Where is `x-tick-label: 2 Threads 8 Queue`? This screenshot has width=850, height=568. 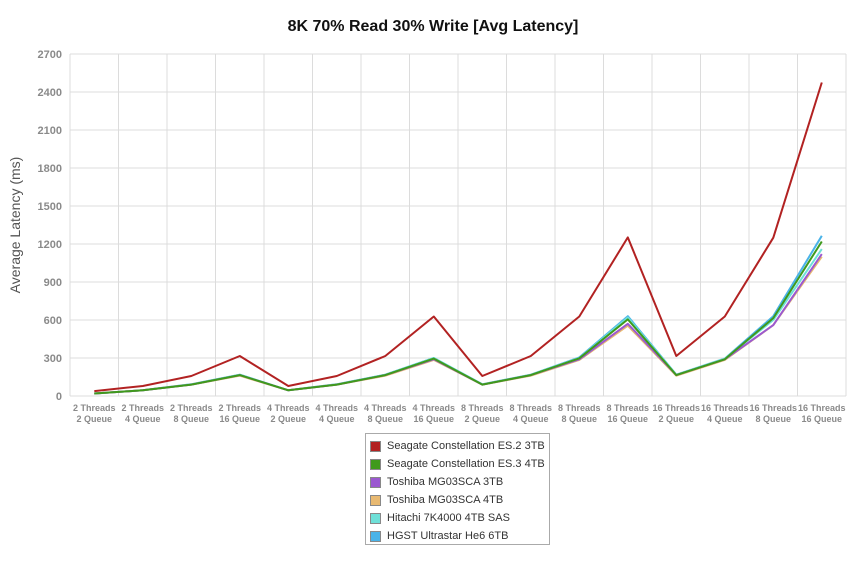
x-tick-label: 2 Threads 8 Queue is located at coordinates (191, 413).